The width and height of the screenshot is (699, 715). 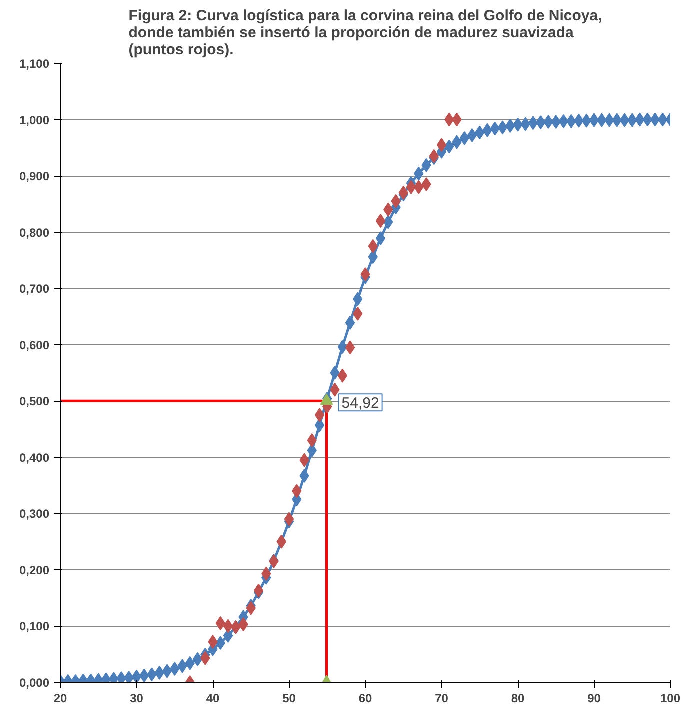 What do you see at coordinates (34, 570) in the screenshot?
I see `y-tick-label: 0,200` at bounding box center [34, 570].